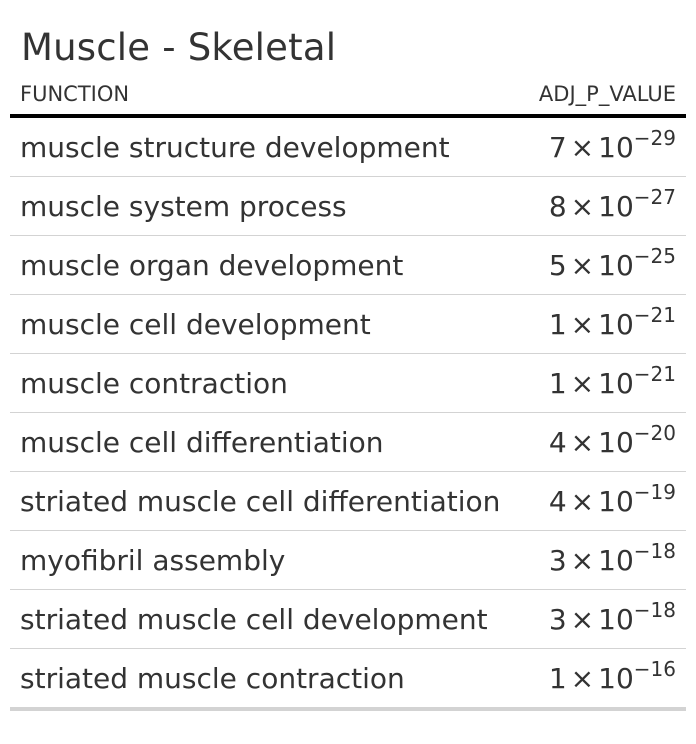  I want to click on function-cell: muscle system process, so click(179, 206).